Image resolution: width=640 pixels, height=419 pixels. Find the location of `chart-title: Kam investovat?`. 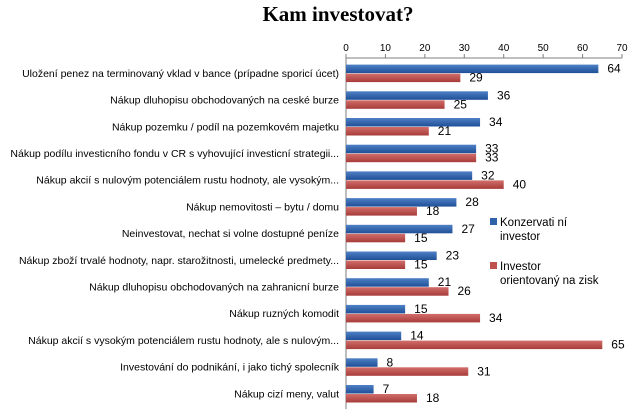

chart-title: Kam investovat? is located at coordinates (337, 14).